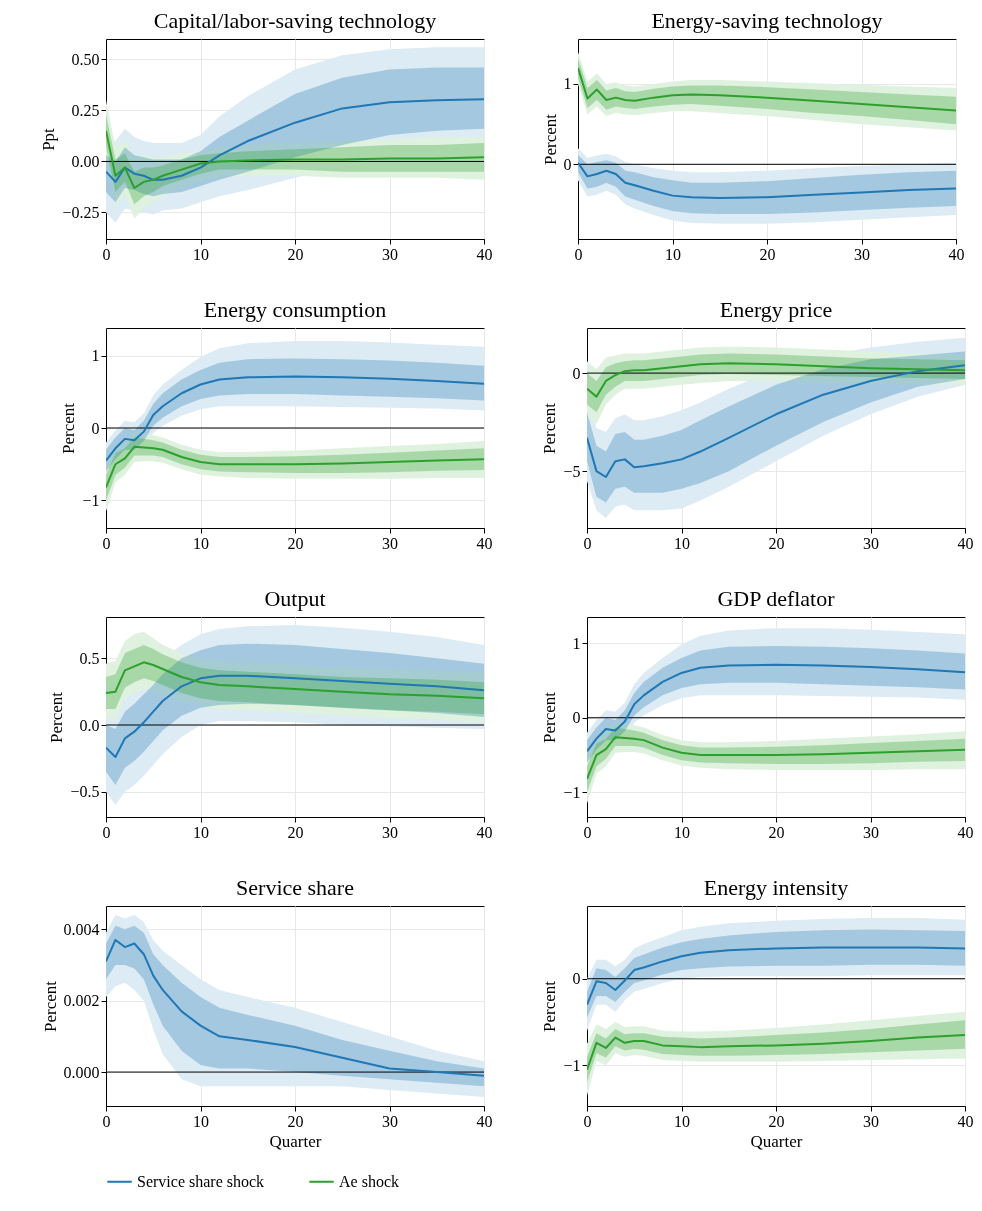  What do you see at coordinates (89, 658) in the screenshot?
I see `y-tick-label: 0.5` at bounding box center [89, 658].